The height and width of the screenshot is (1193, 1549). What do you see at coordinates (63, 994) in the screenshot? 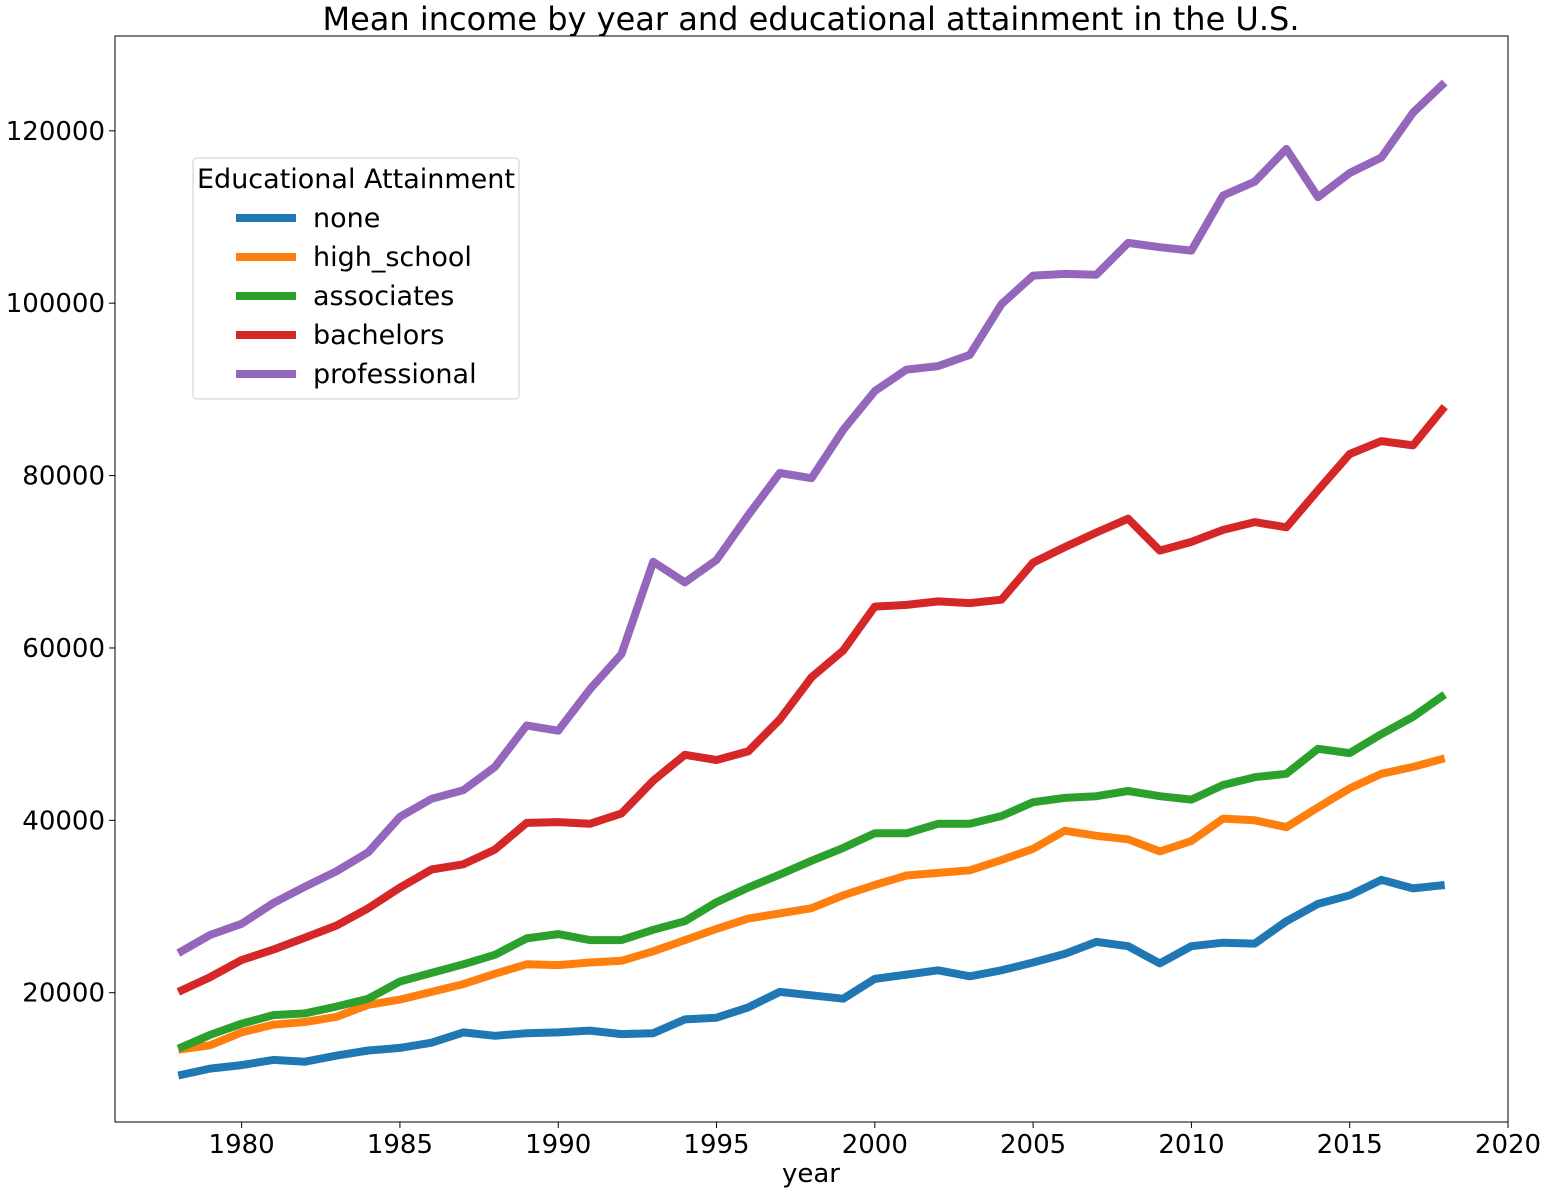
I see `y-tick-label: 20000` at bounding box center [63, 994].